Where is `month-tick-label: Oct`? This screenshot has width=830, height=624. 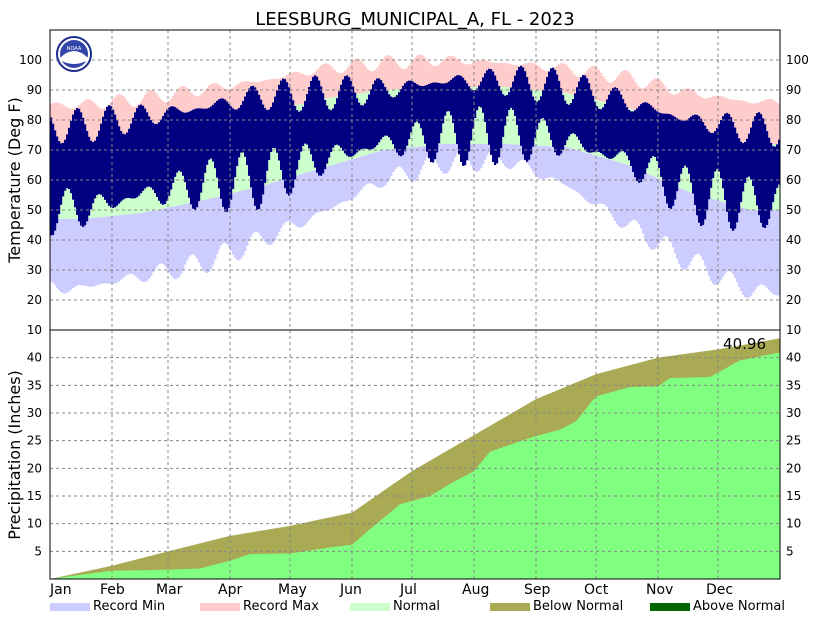
month-tick-label: Oct is located at coordinates (596, 590).